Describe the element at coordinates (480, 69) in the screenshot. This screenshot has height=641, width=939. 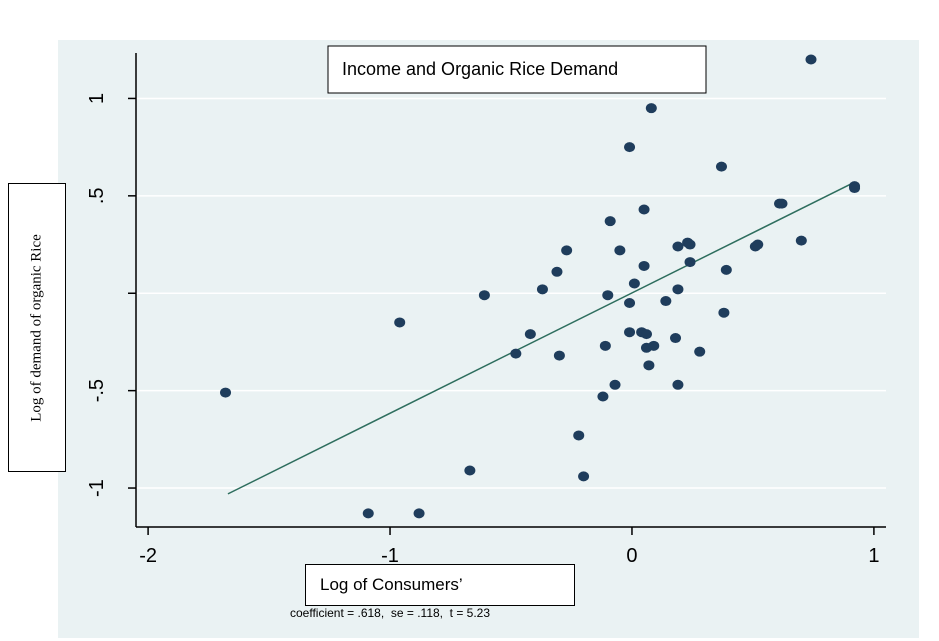
I see `chart-title: Income and Organic Rice Demand` at that location.